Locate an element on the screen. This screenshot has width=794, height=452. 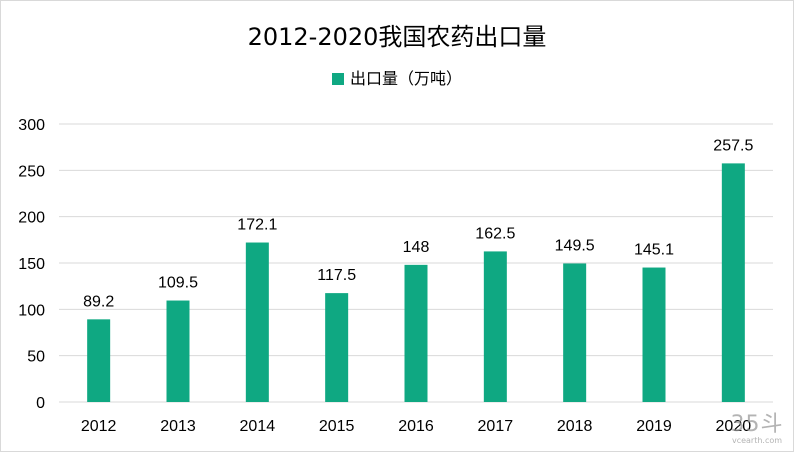
x-tick-label: 2018 is located at coordinates (575, 426).